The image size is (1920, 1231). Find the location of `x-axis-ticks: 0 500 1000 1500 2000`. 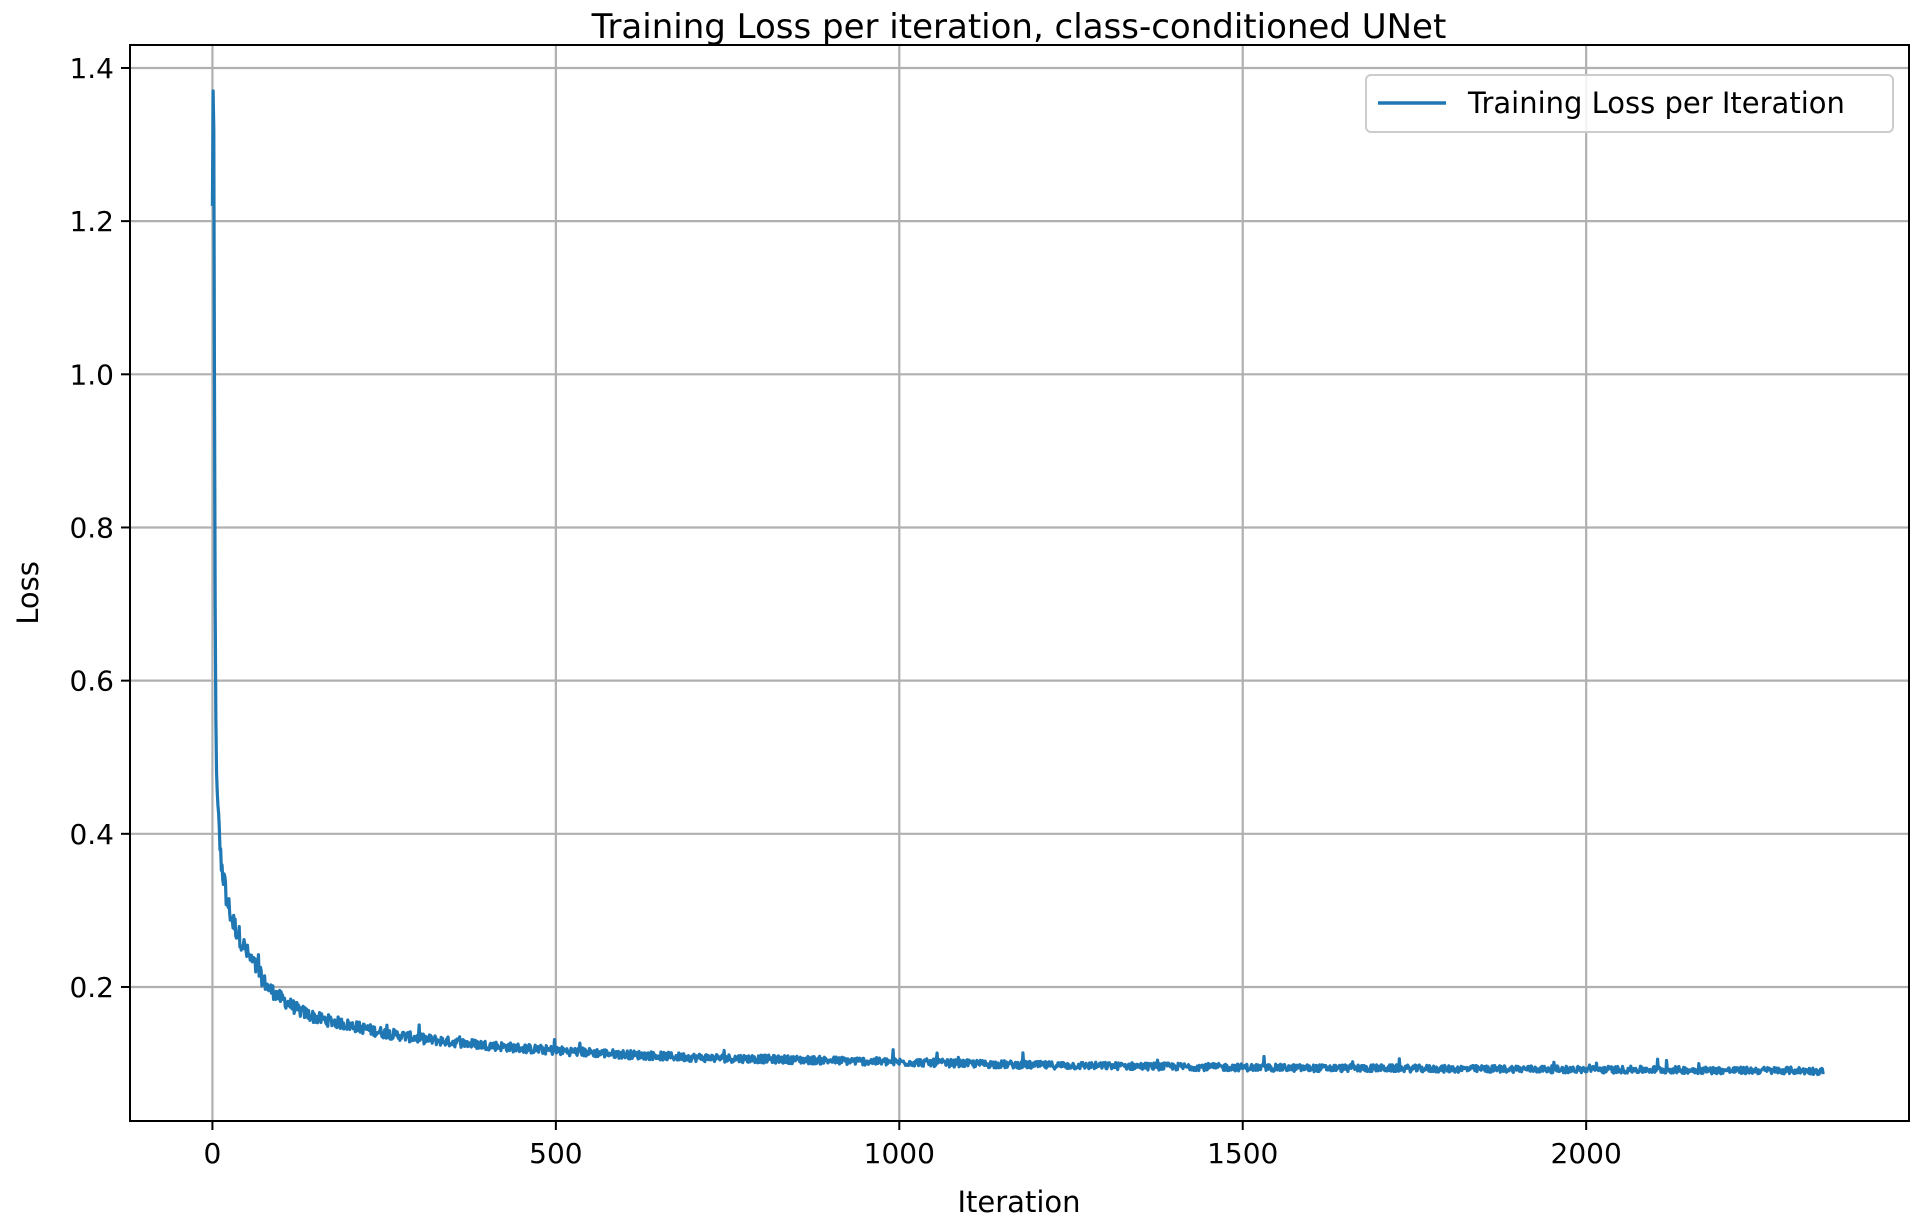

x-axis-ticks: 0 500 1000 1500 2000 is located at coordinates (913, 1145).